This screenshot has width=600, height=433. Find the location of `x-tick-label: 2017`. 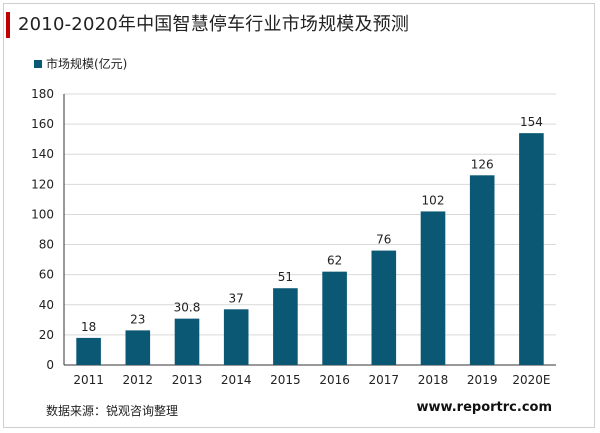

x-tick-label: 2017 is located at coordinates (384, 380).